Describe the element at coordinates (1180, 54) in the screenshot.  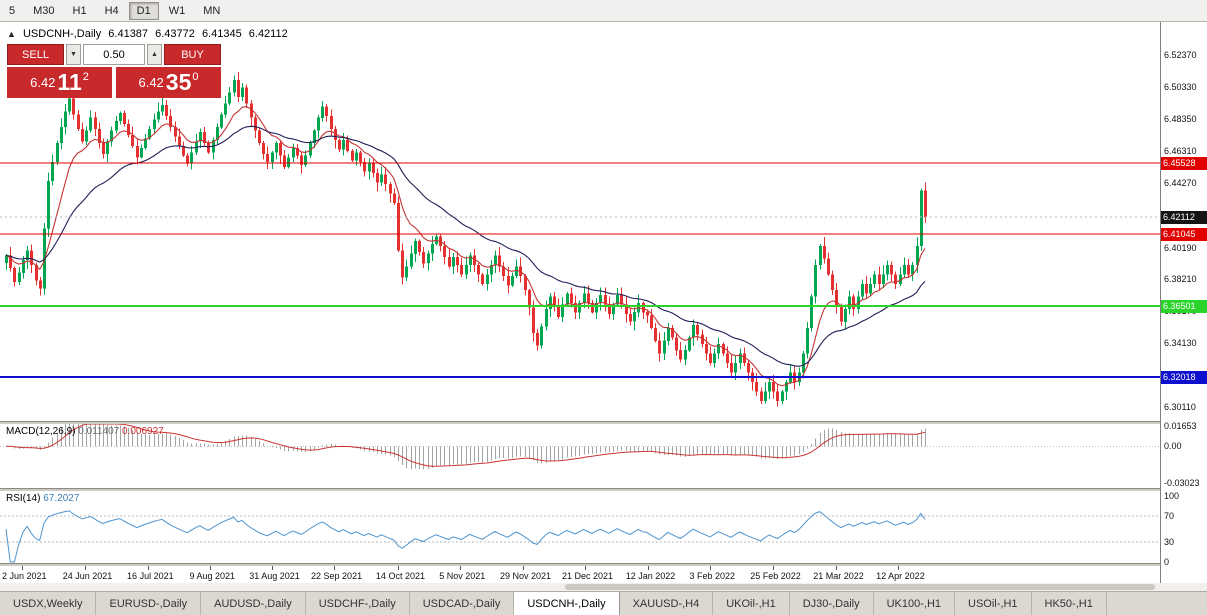
I see `price-axis-label: 6.52370` at that location.